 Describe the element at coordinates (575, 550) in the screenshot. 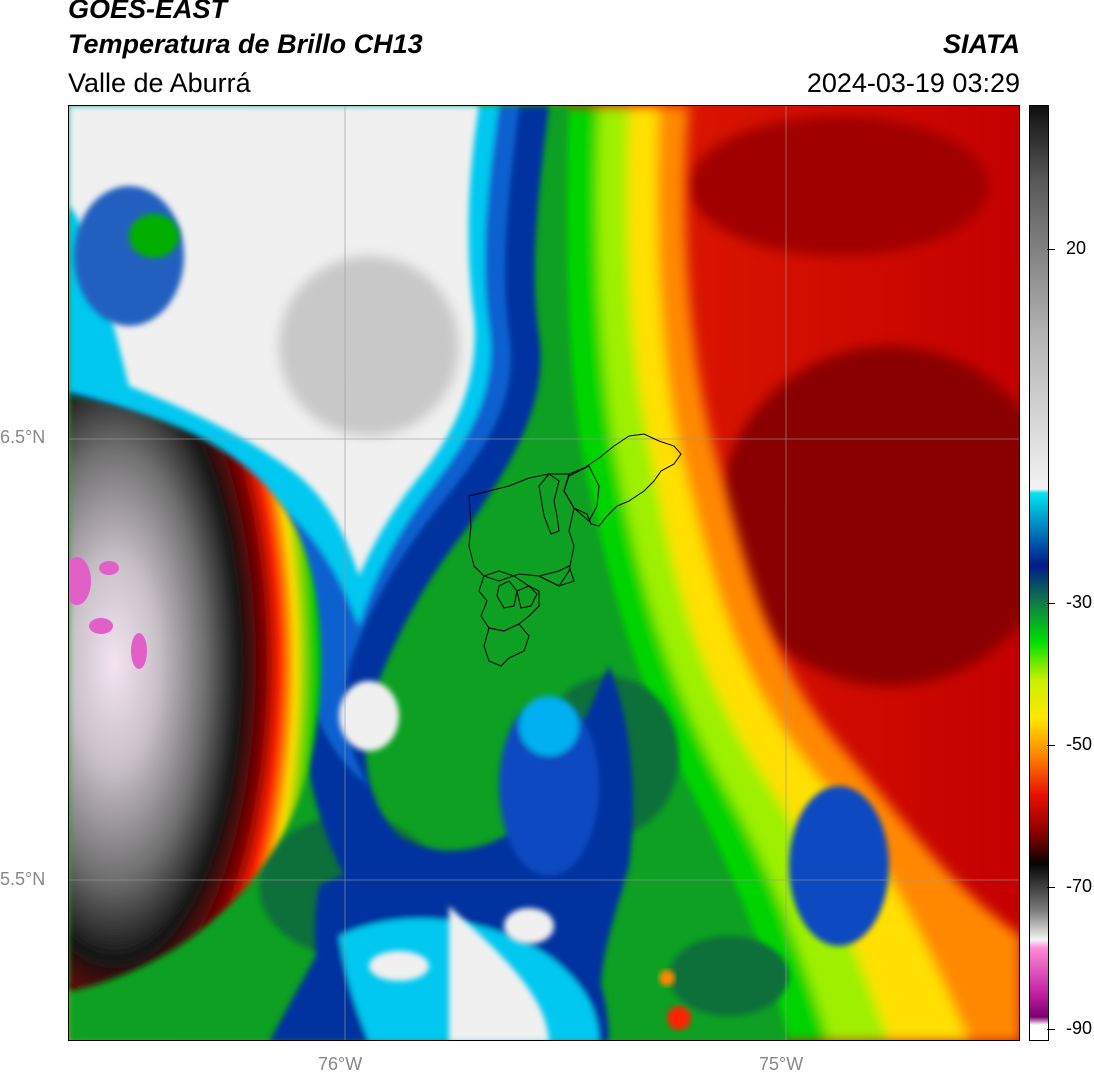

I see `municipality-boundaries` at that location.